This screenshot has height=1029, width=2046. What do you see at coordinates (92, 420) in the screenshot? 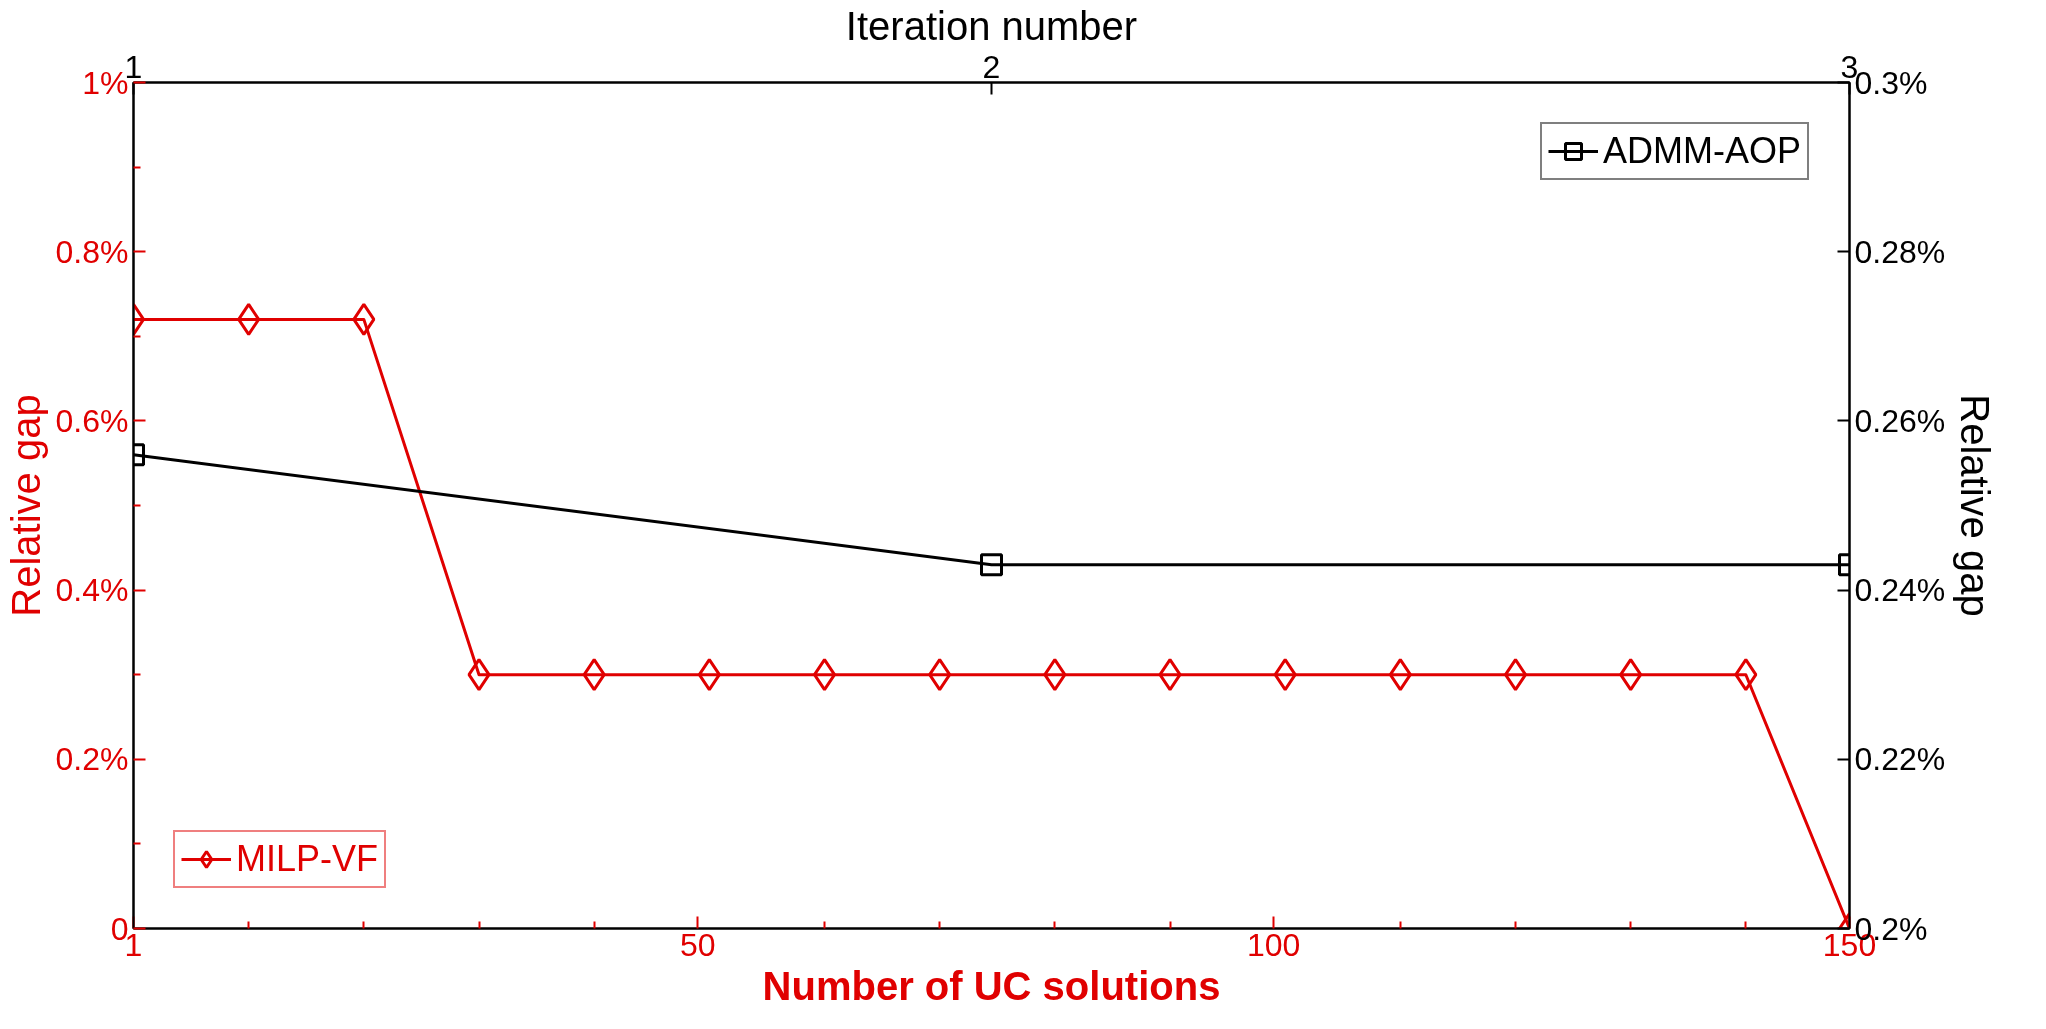
I see `y-tick-label: 0.6%` at bounding box center [92, 420].